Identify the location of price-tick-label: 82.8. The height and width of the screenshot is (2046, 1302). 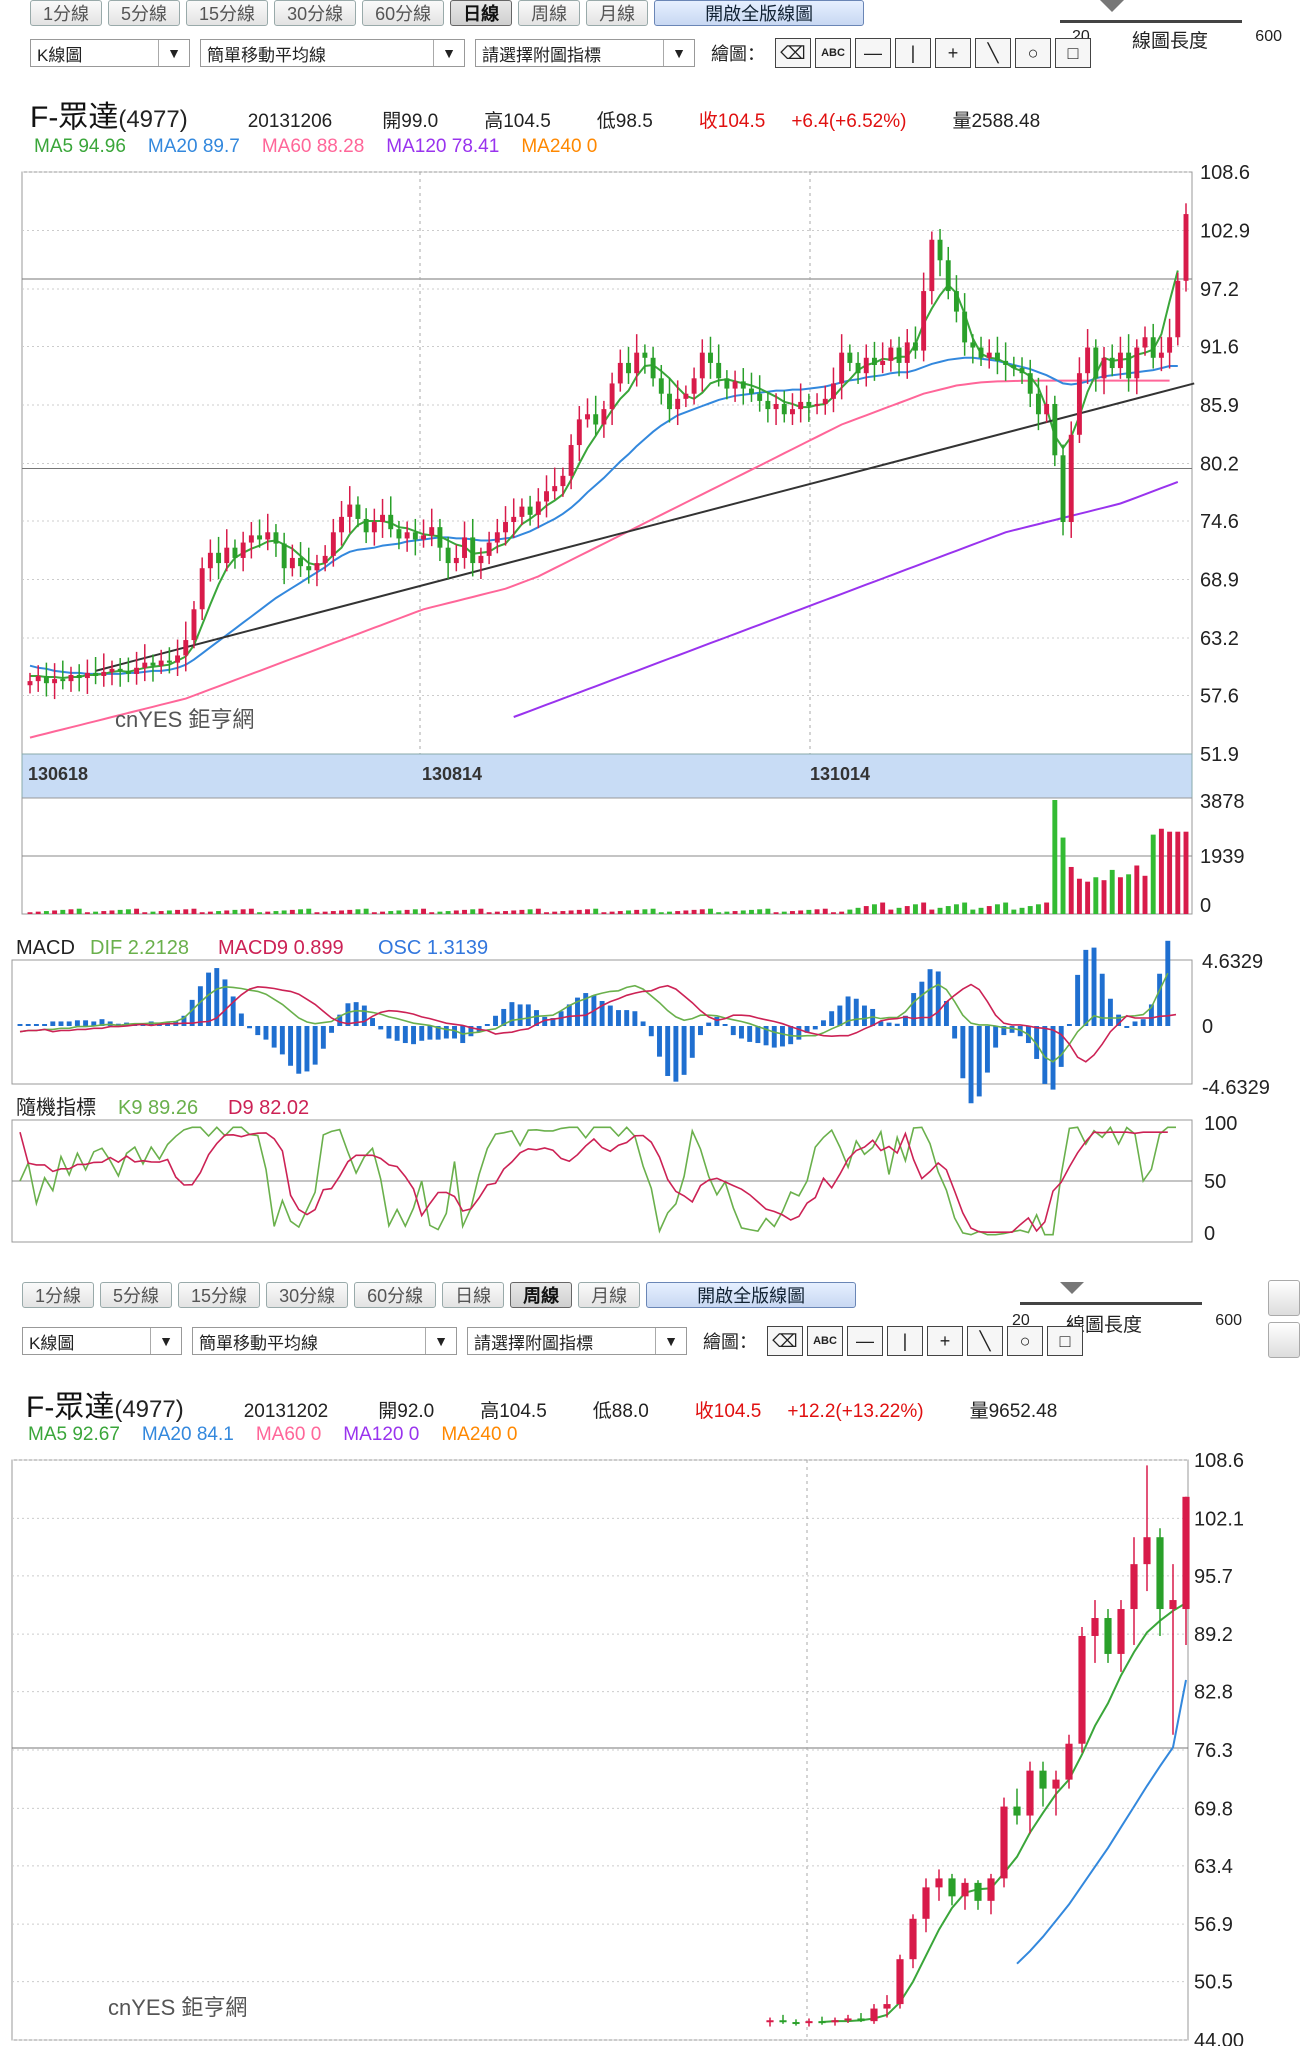
(1213, 1693).